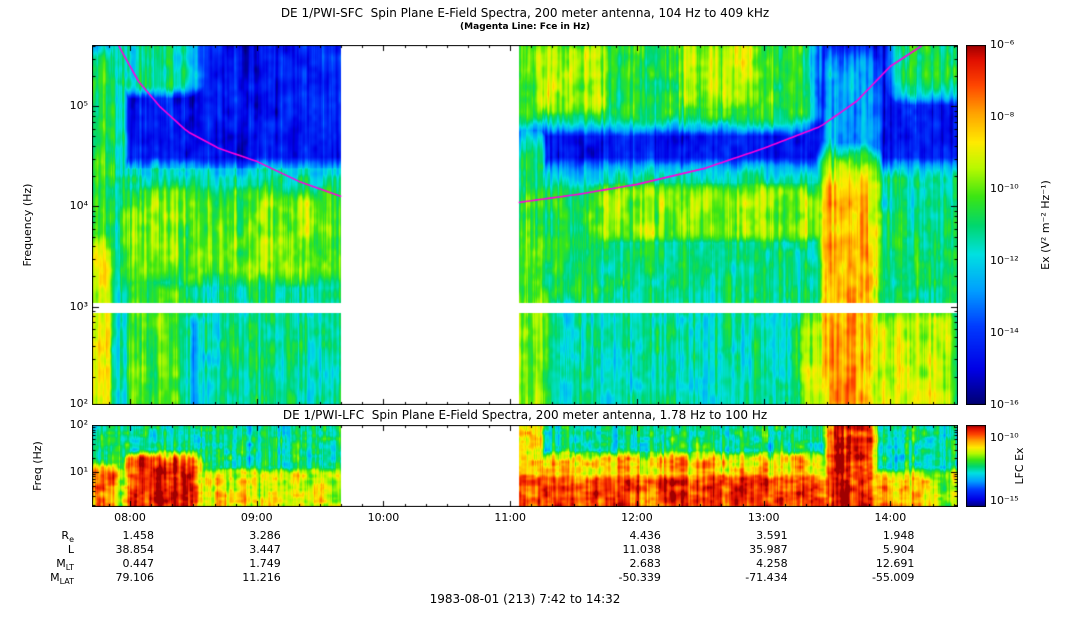 The image size is (1083, 620). What do you see at coordinates (1002, 44) in the screenshot?
I see `sfc-colorbar-tick-label: 10⁻⁶` at bounding box center [1002, 44].